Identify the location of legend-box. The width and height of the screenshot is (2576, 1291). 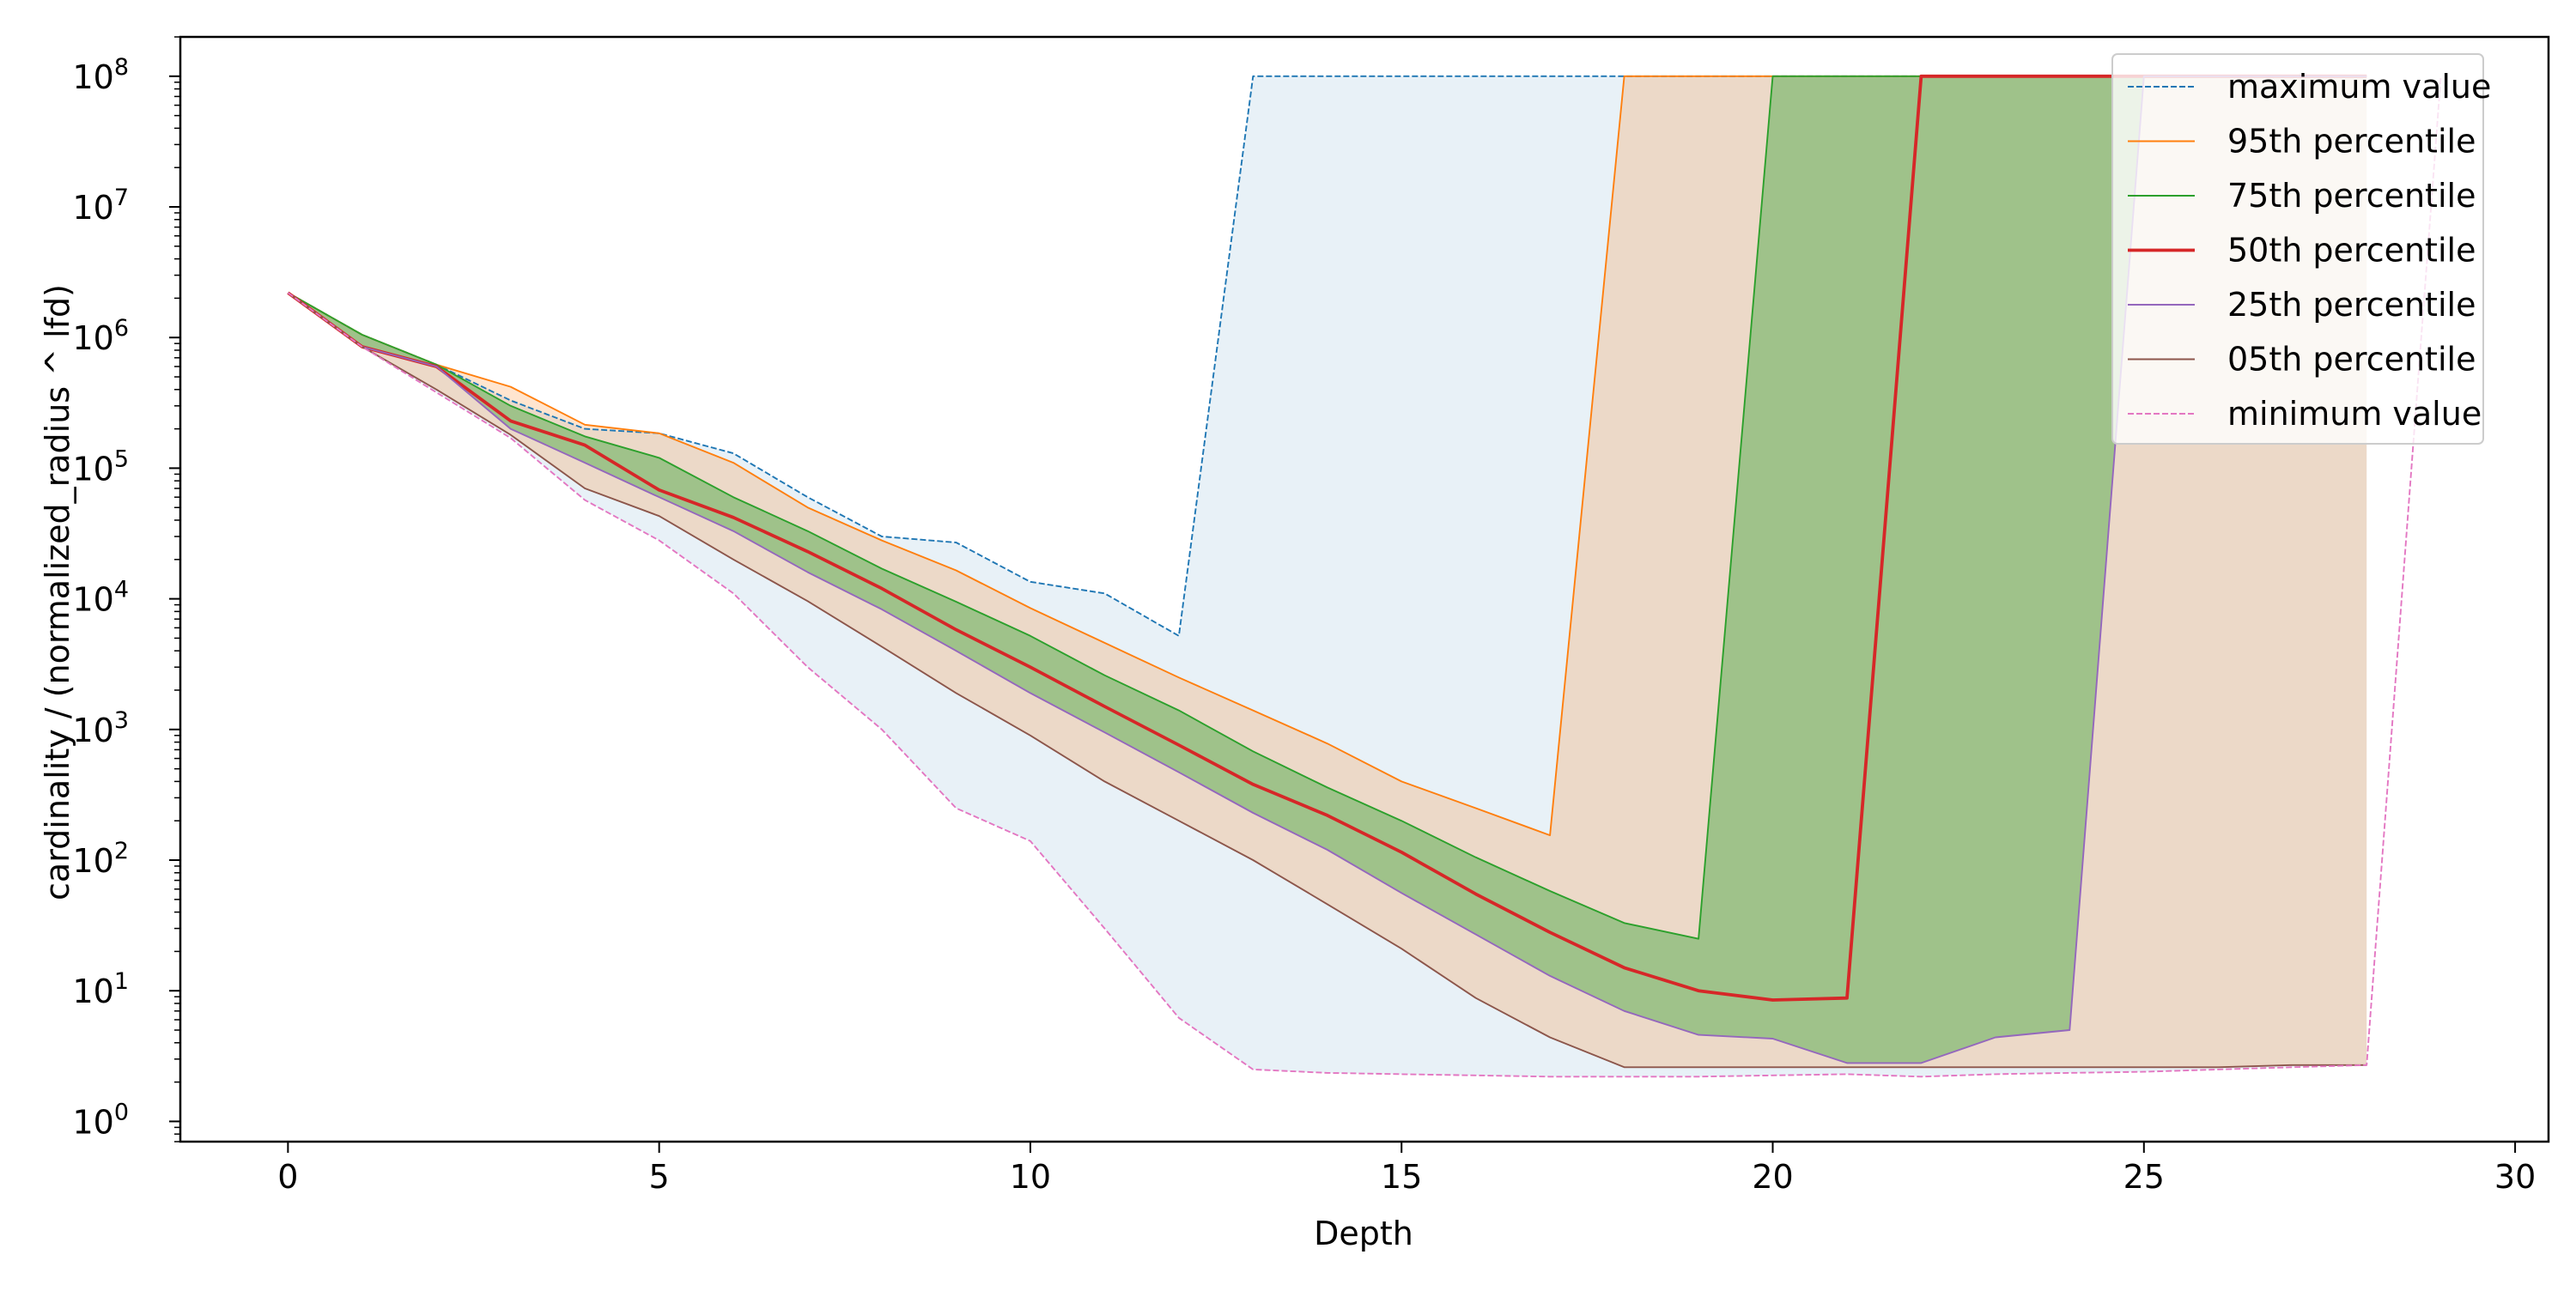
(2297, 249).